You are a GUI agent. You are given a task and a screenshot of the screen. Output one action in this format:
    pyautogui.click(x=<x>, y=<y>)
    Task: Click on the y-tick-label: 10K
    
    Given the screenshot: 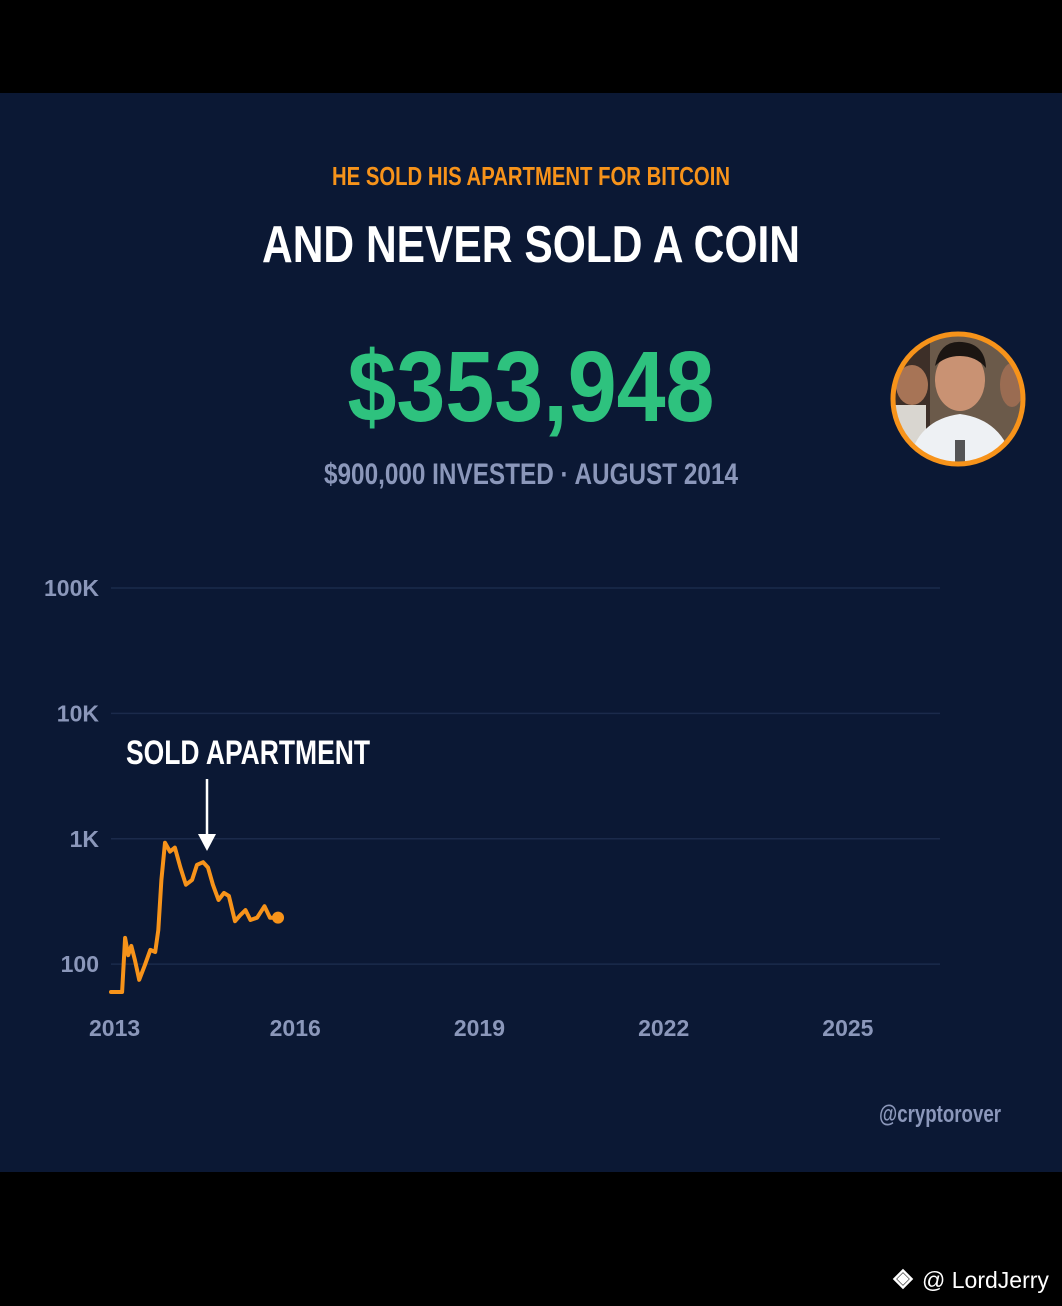 What is the action you would take?
    pyautogui.click(x=78, y=713)
    